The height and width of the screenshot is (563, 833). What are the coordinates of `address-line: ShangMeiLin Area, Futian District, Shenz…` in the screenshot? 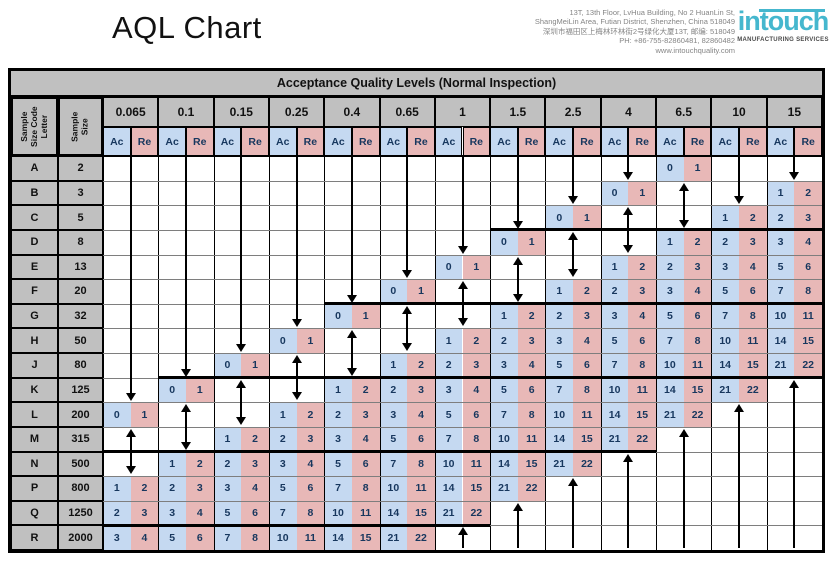 It's located at (634, 22).